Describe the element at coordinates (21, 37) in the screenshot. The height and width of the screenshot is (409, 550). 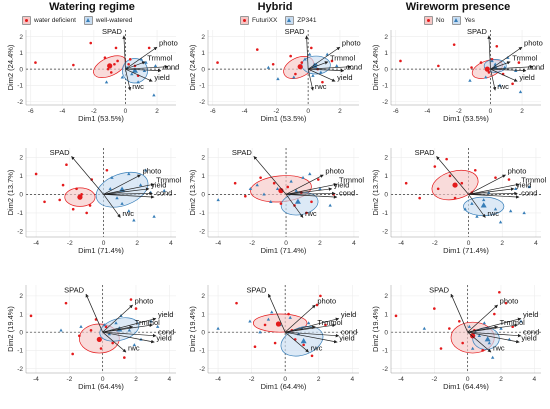
I see `tick-label-y: 2` at that location.